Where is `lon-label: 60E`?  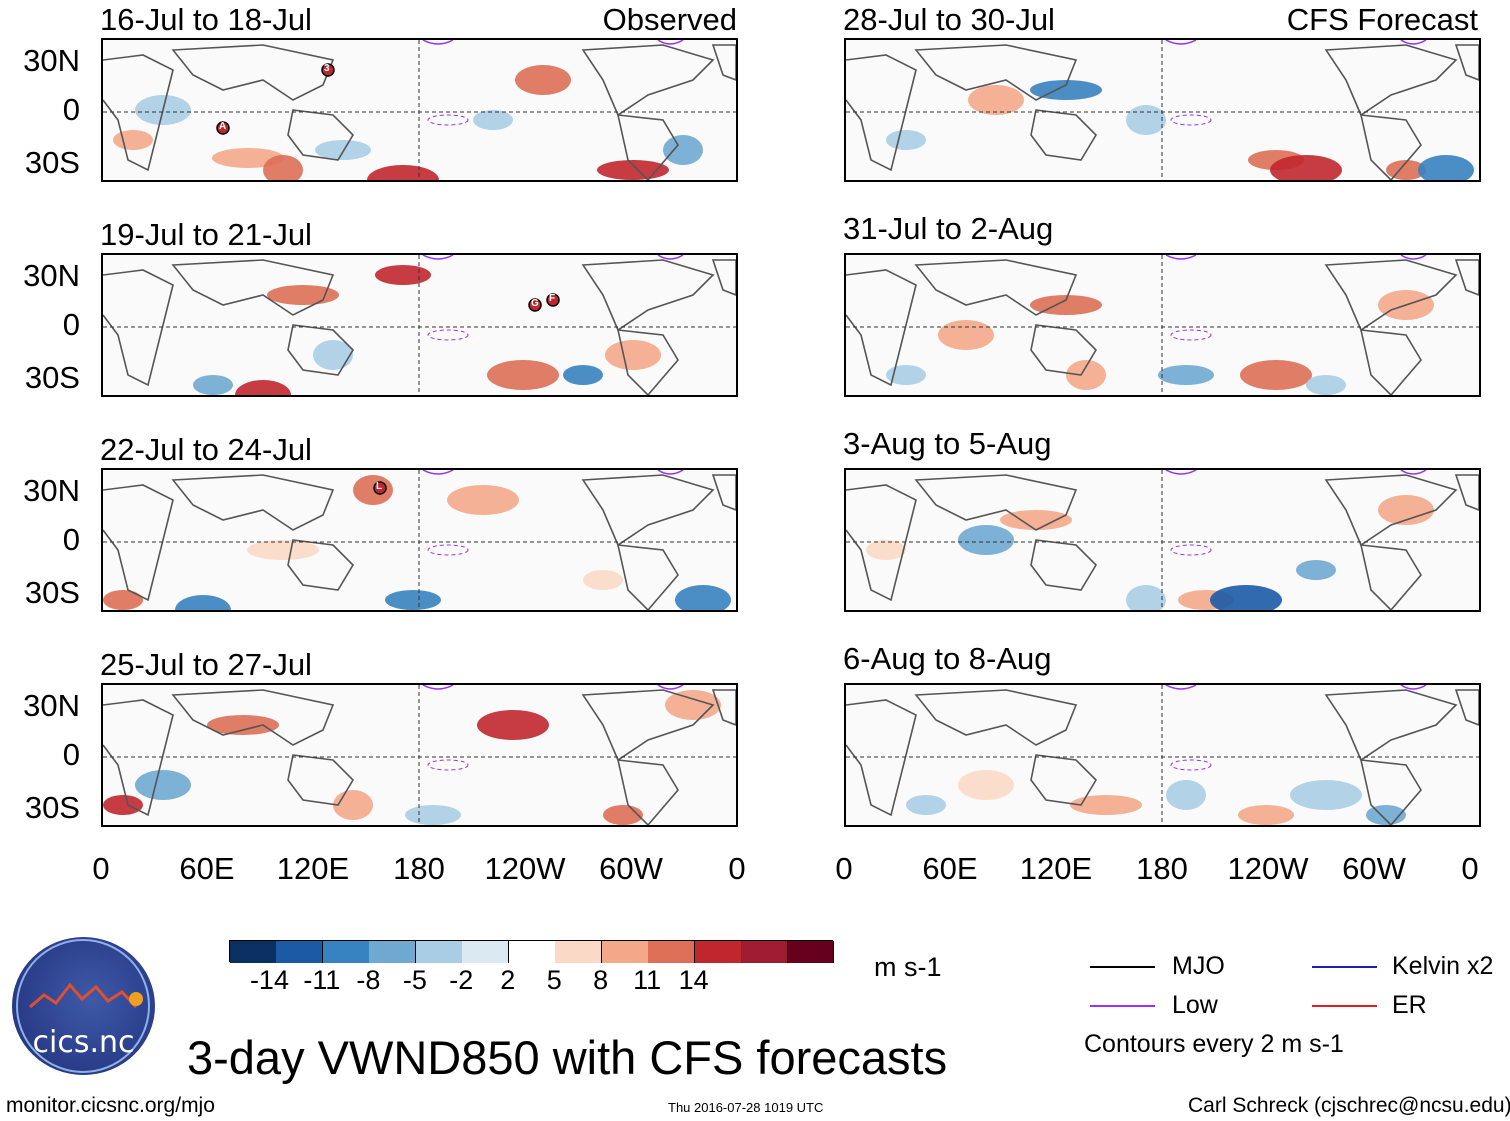 lon-label: 60E is located at coordinates (950, 868).